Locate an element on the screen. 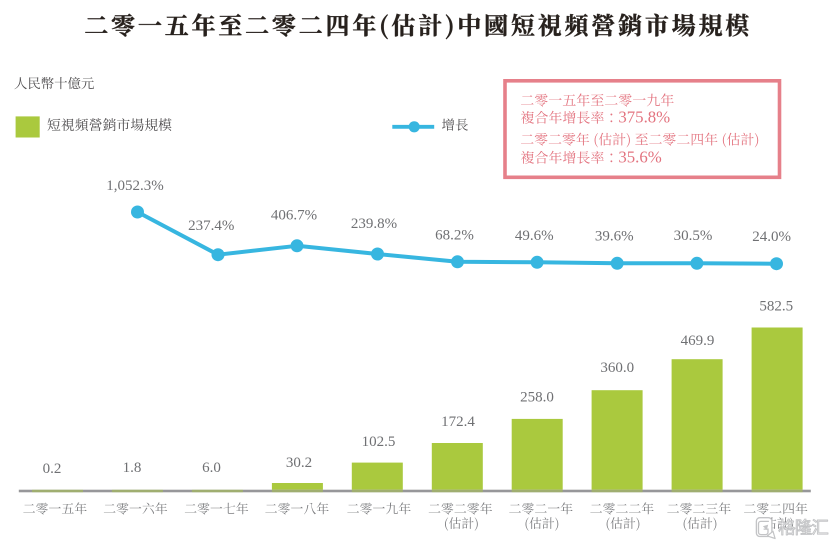 The image size is (831, 544). svg-text: 102.5 is located at coordinates (379, 442).